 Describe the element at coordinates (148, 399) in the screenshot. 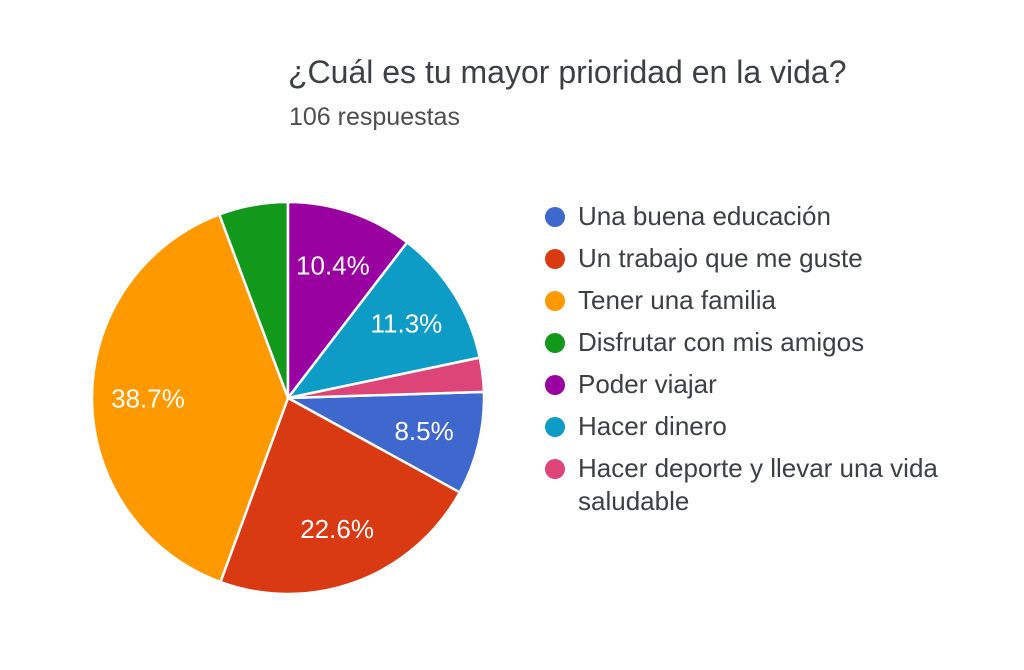

I see `pie-slice-label: 38.7%` at that location.